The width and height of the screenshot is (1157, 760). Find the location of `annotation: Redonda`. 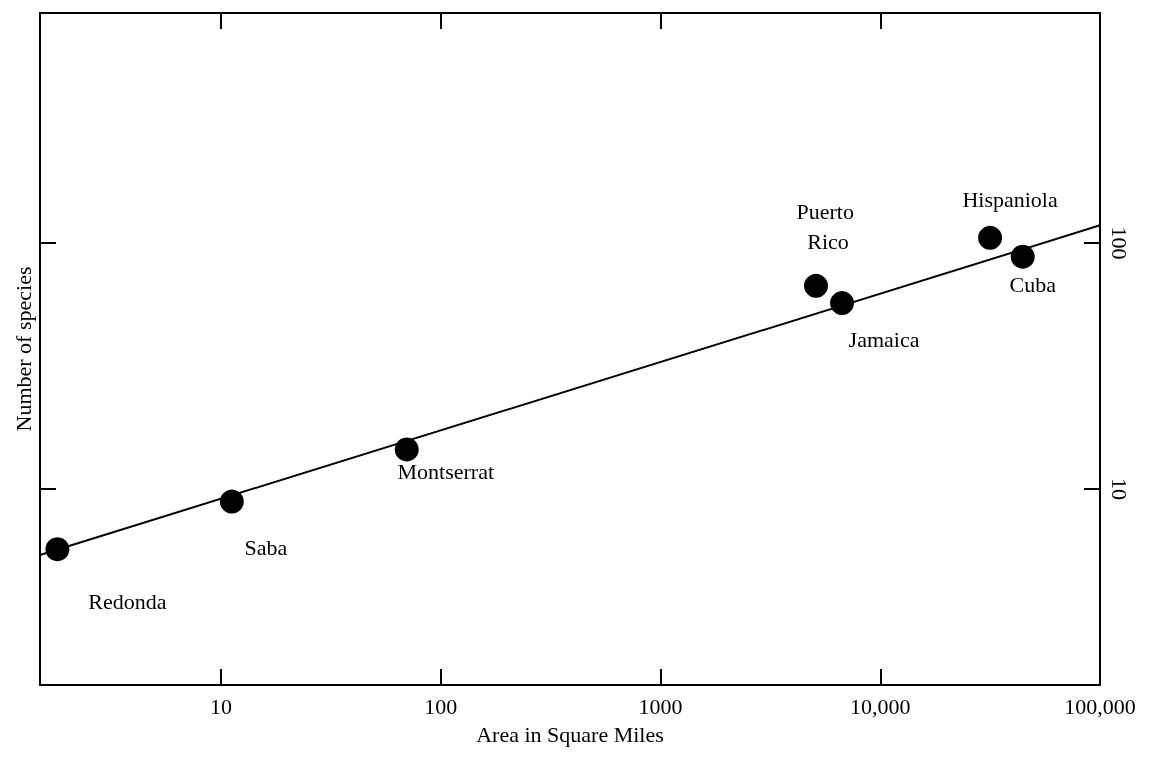

annotation: Redonda is located at coordinates (127, 601).